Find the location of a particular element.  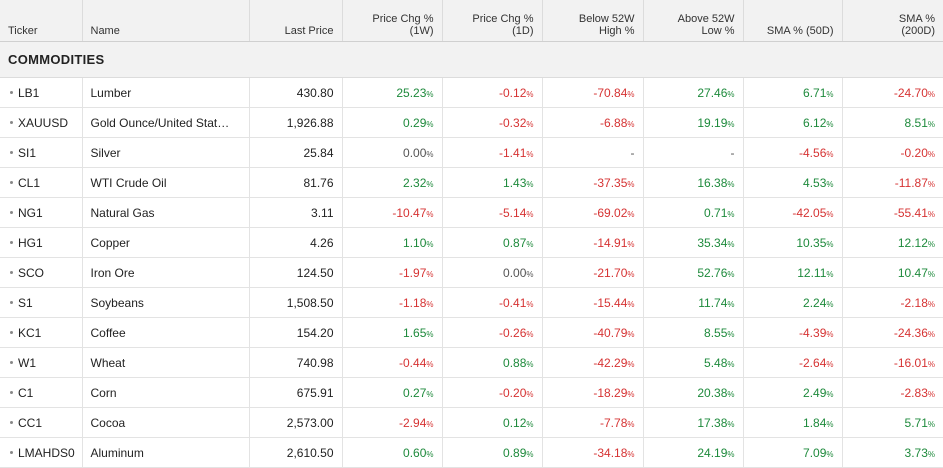

last-price-cell: 1,508.50 is located at coordinates (296, 302).